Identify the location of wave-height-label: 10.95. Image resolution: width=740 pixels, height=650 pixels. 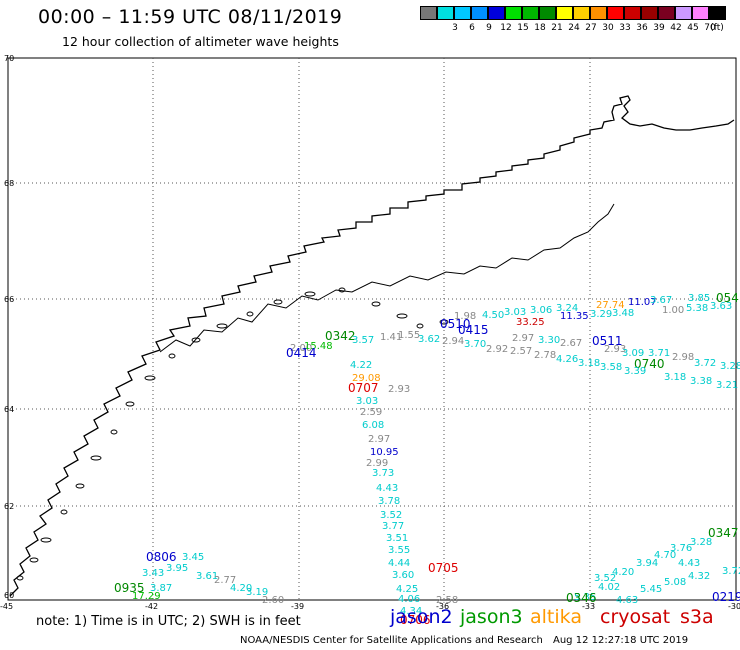
(384, 452).